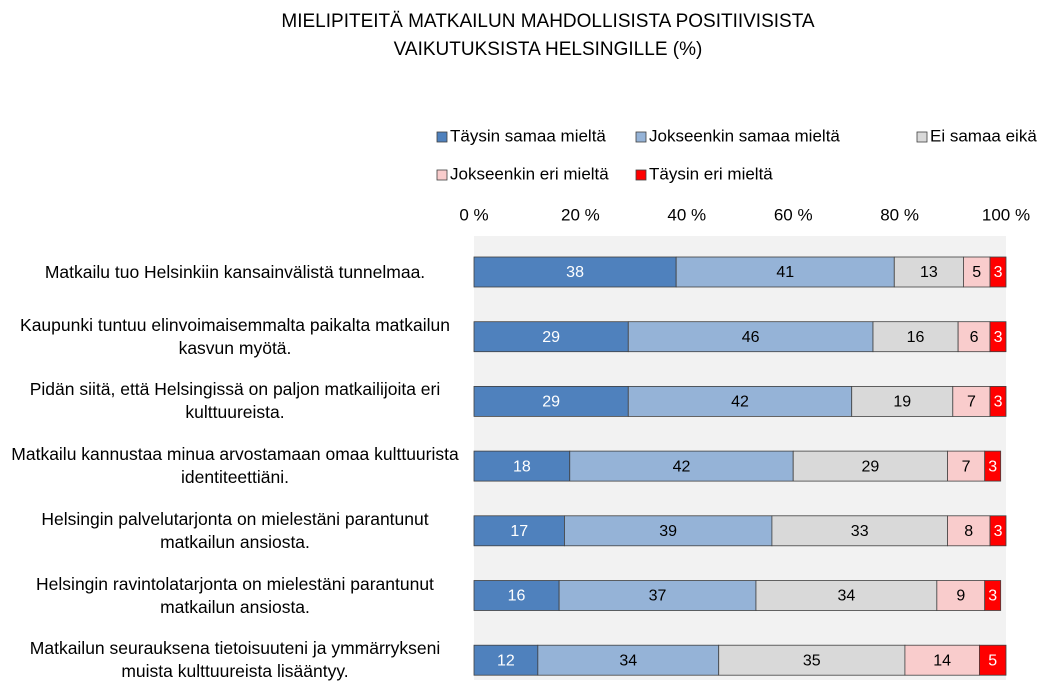 The width and height of the screenshot is (1038, 686). Describe the element at coordinates (548, 49) in the screenshot. I see `chart-title: VAIKUTUKSISTA HELSINGILLE (%)` at that location.